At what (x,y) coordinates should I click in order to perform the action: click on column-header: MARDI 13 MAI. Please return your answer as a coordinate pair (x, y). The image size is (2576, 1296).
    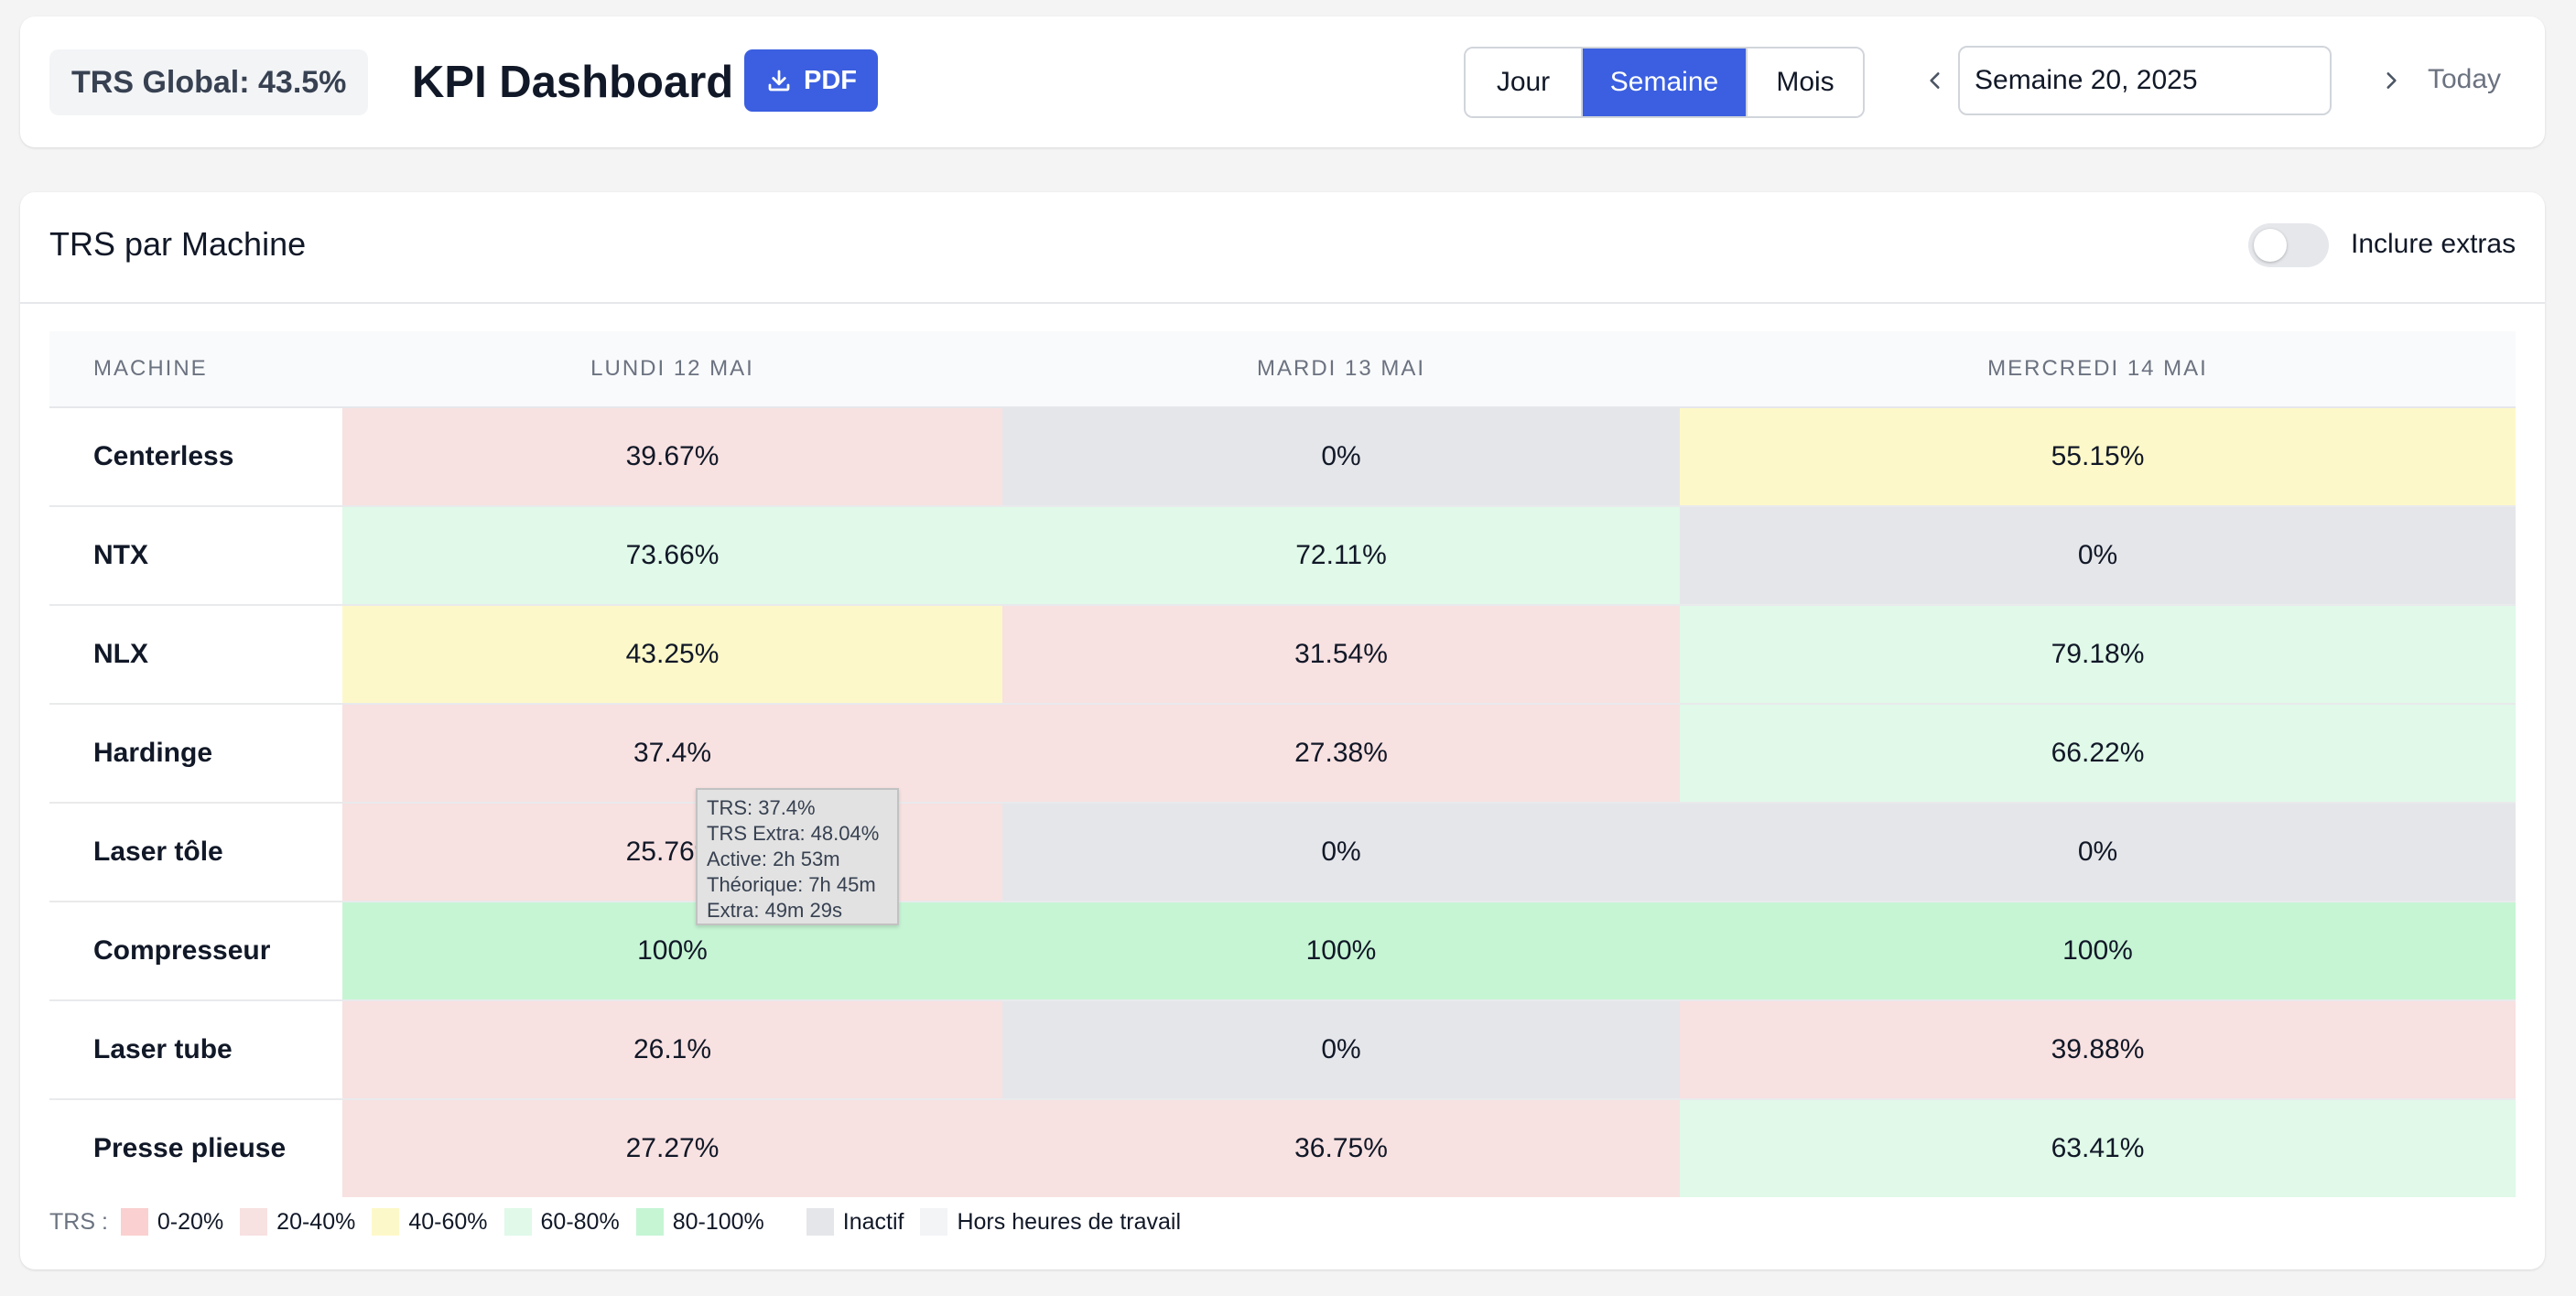
    Looking at the image, I should click on (1341, 369).